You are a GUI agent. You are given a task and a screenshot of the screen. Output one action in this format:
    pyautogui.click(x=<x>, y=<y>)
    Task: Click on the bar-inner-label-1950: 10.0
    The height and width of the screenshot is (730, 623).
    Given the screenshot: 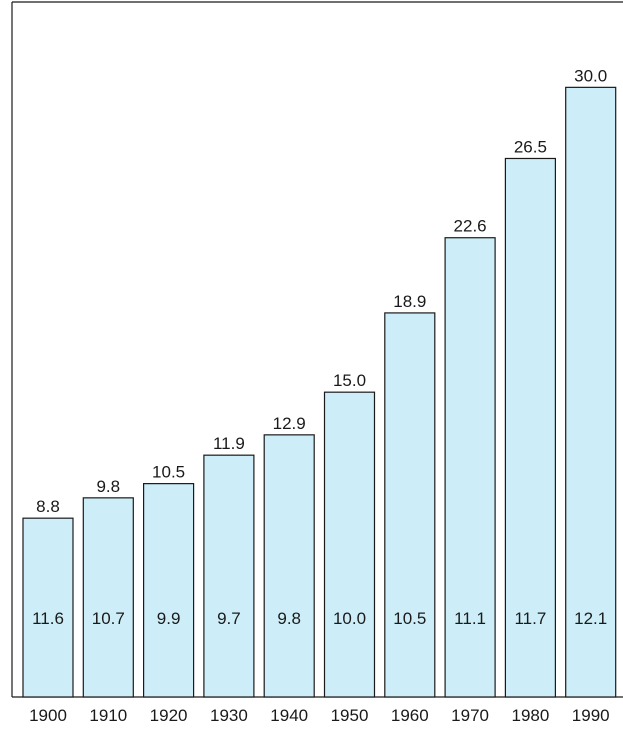 What is the action you would take?
    pyautogui.click(x=349, y=618)
    